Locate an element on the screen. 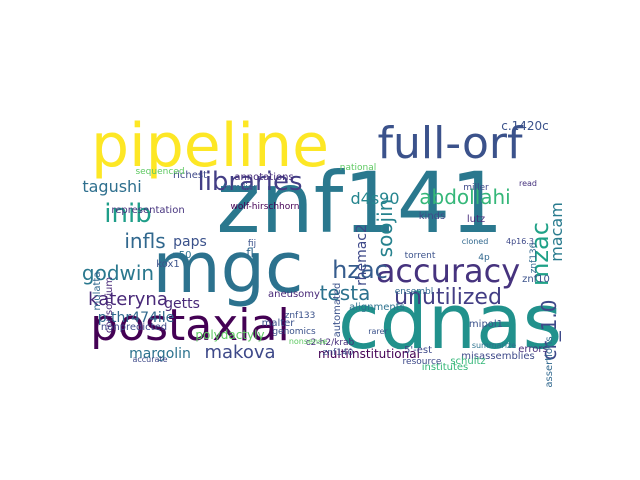 The width and height of the screenshot is (640, 480). word-polydactyly: polydactyly is located at coordinates (229, 335).